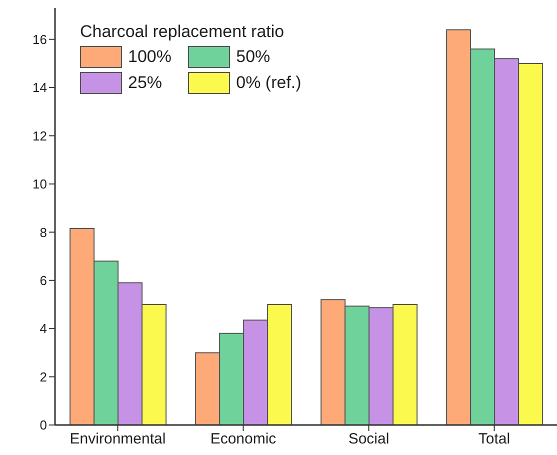 This screenshot has height=455, width=557. What do you see at coordinates (43, 232) in the screenshot?
I see `y-tick-label: 8` at bounding box center [43, 232].